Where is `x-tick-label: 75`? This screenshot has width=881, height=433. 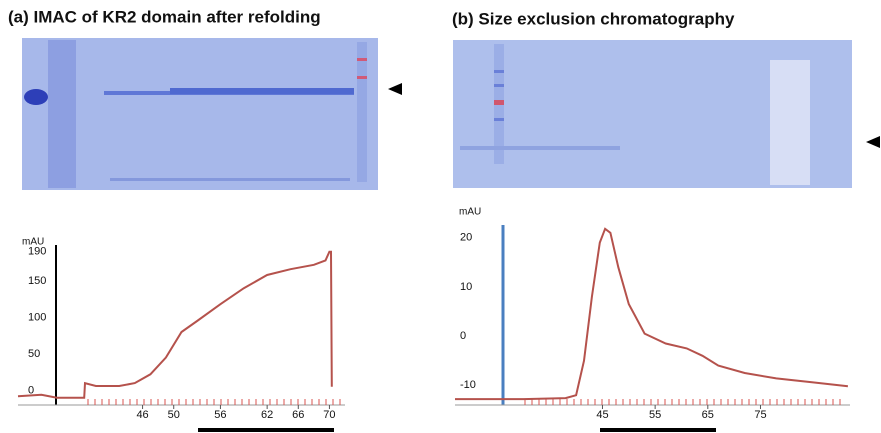 x-tick-label: 75 is located at coordinates (760, 415).